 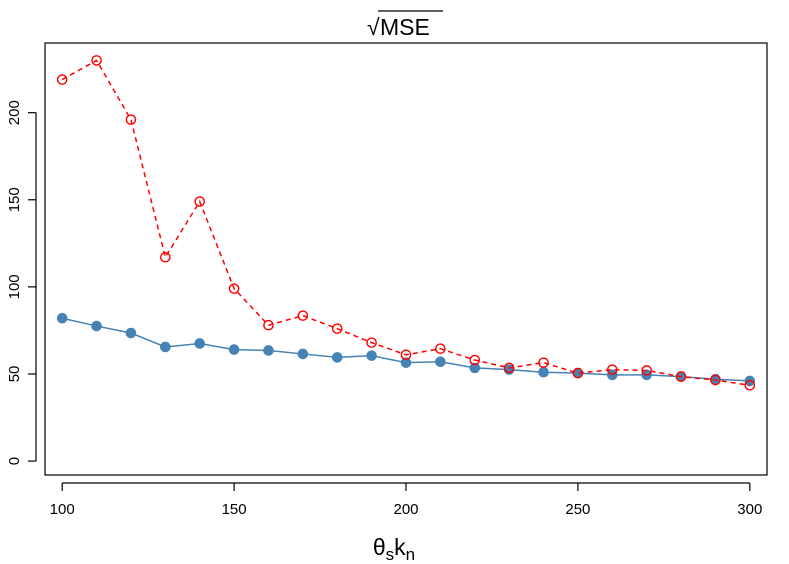 What do you see at coordinates (749, 509) in the screenshot?
I see `x-tick-label: 300` at bounding box center [749, 509].